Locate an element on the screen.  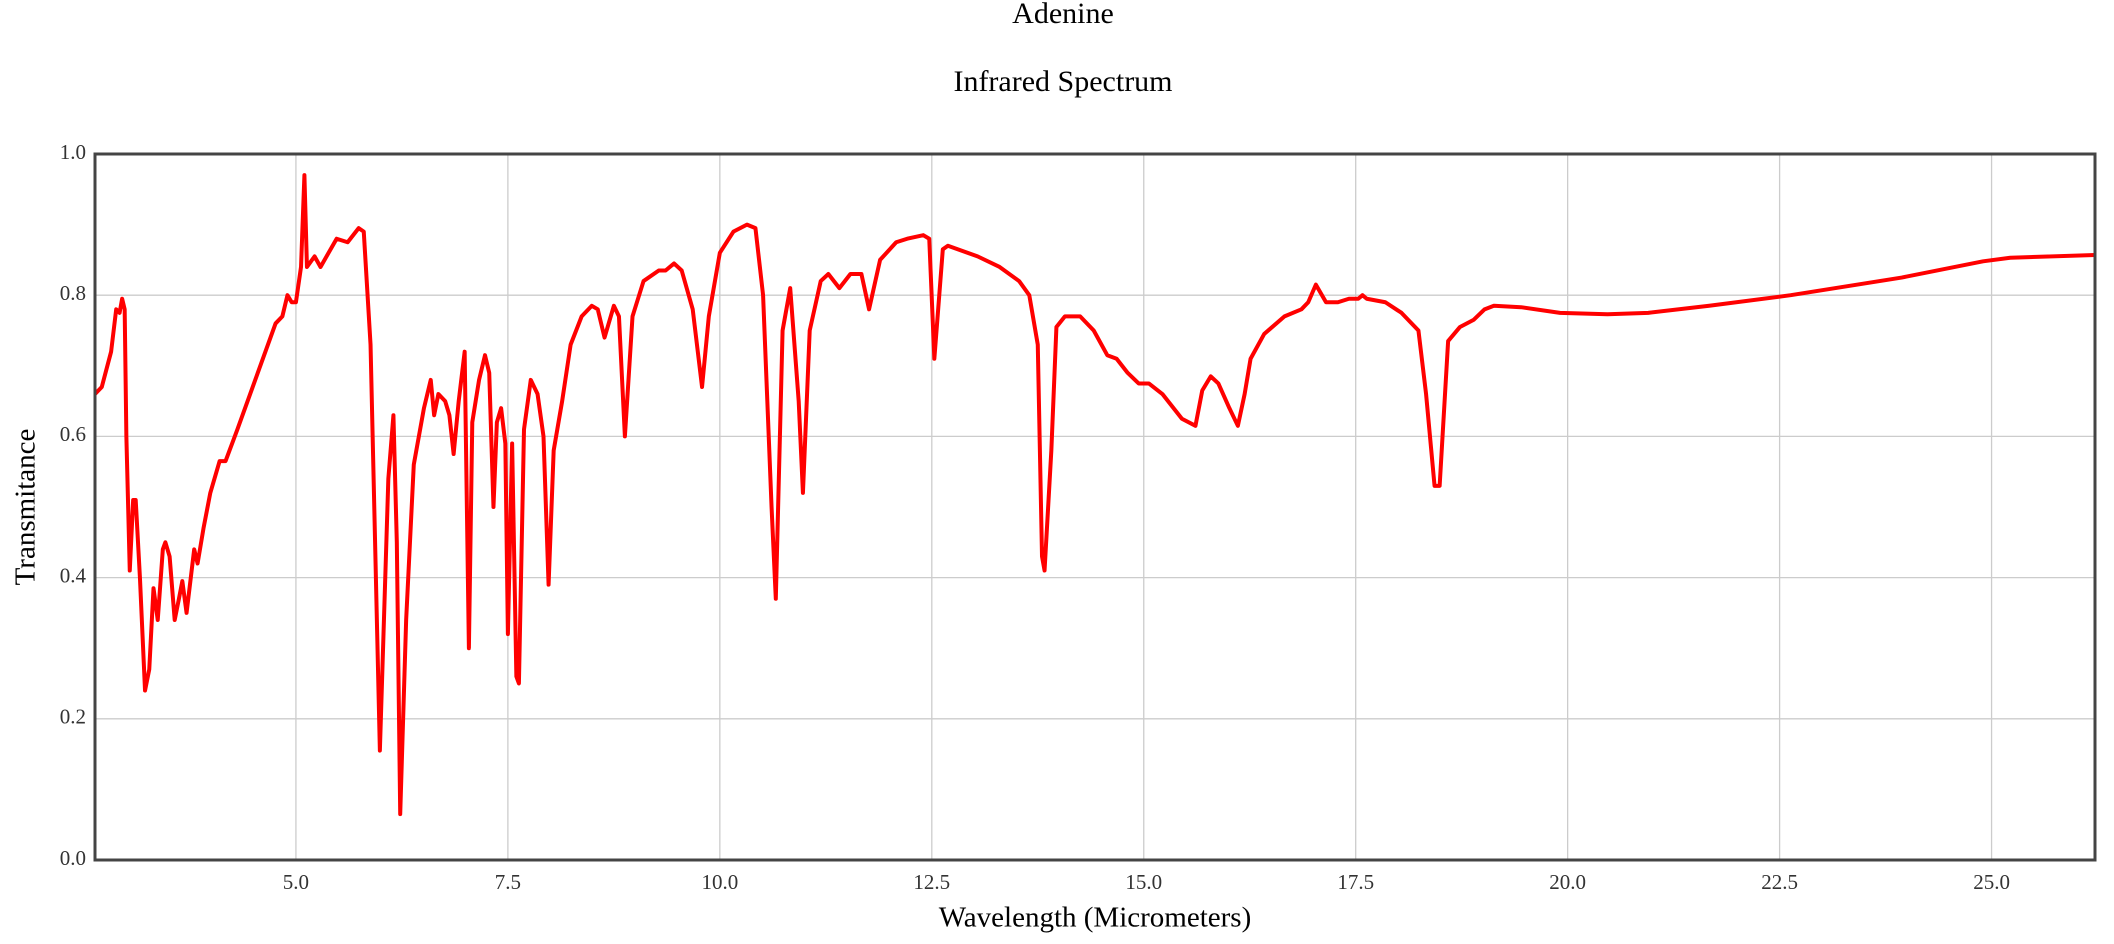
x-tick-label: 25.0 is located at coordinates (1991, 882).